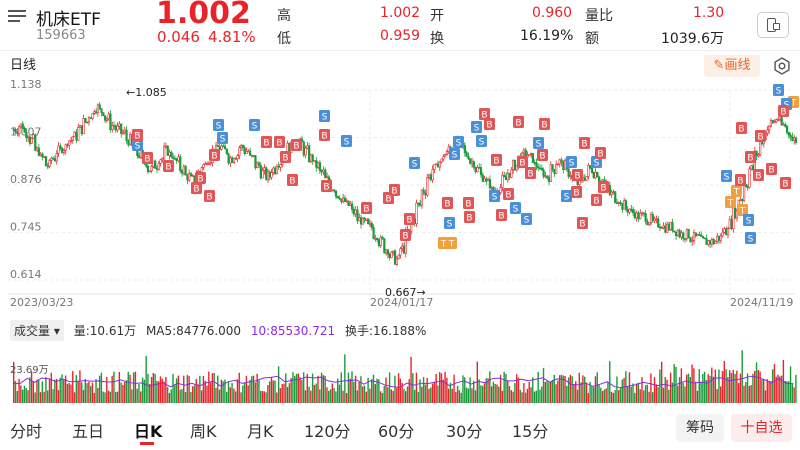  I want to click on tab-daily-k: 日K, so click(148, 431).